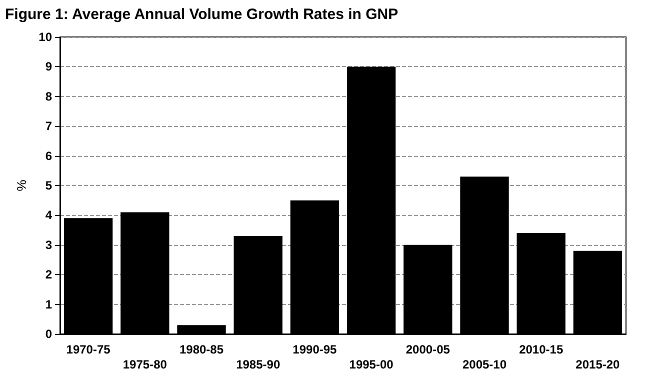  What do you see at coordinates (258, 365) in the screenshot?
I see `x-tick-label: 1985-90` at bounding box center [258, 365].